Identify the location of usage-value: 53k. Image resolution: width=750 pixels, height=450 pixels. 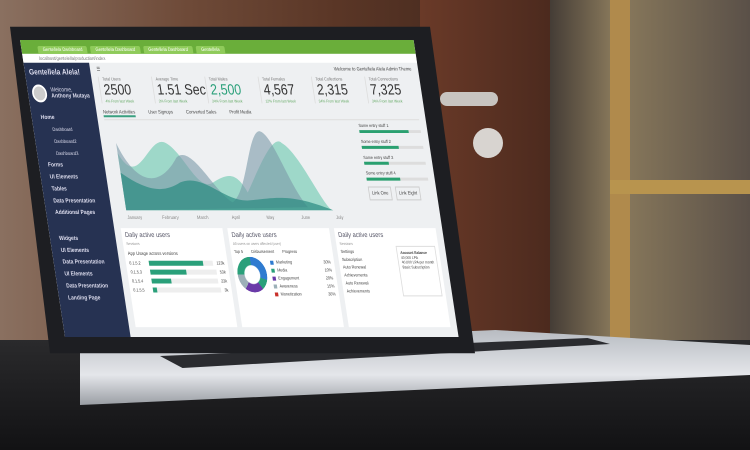
(223, 272).